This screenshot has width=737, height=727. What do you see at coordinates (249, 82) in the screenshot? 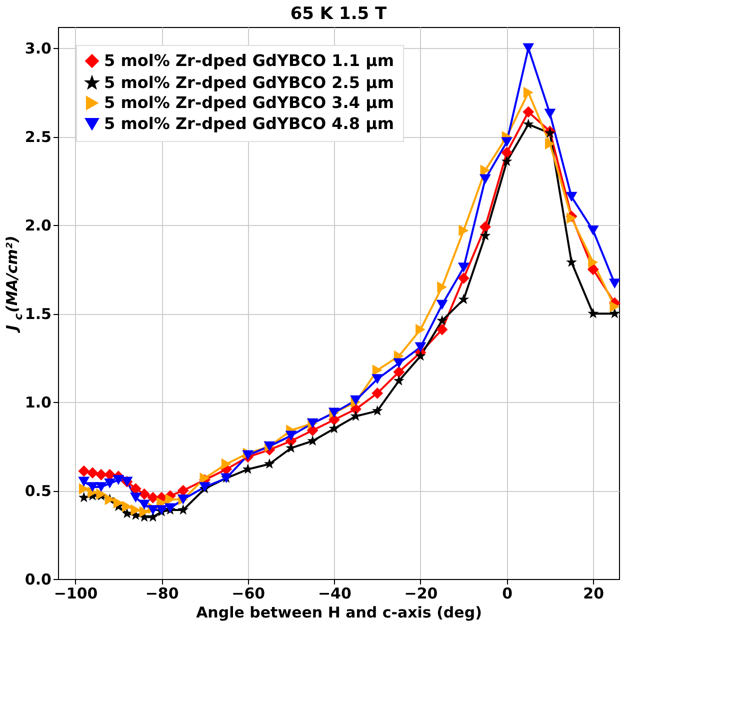
I see `legend-label: 5 mol% Zr-dped GdYBCO 2.5 µm` at bounding box center [249, 82].